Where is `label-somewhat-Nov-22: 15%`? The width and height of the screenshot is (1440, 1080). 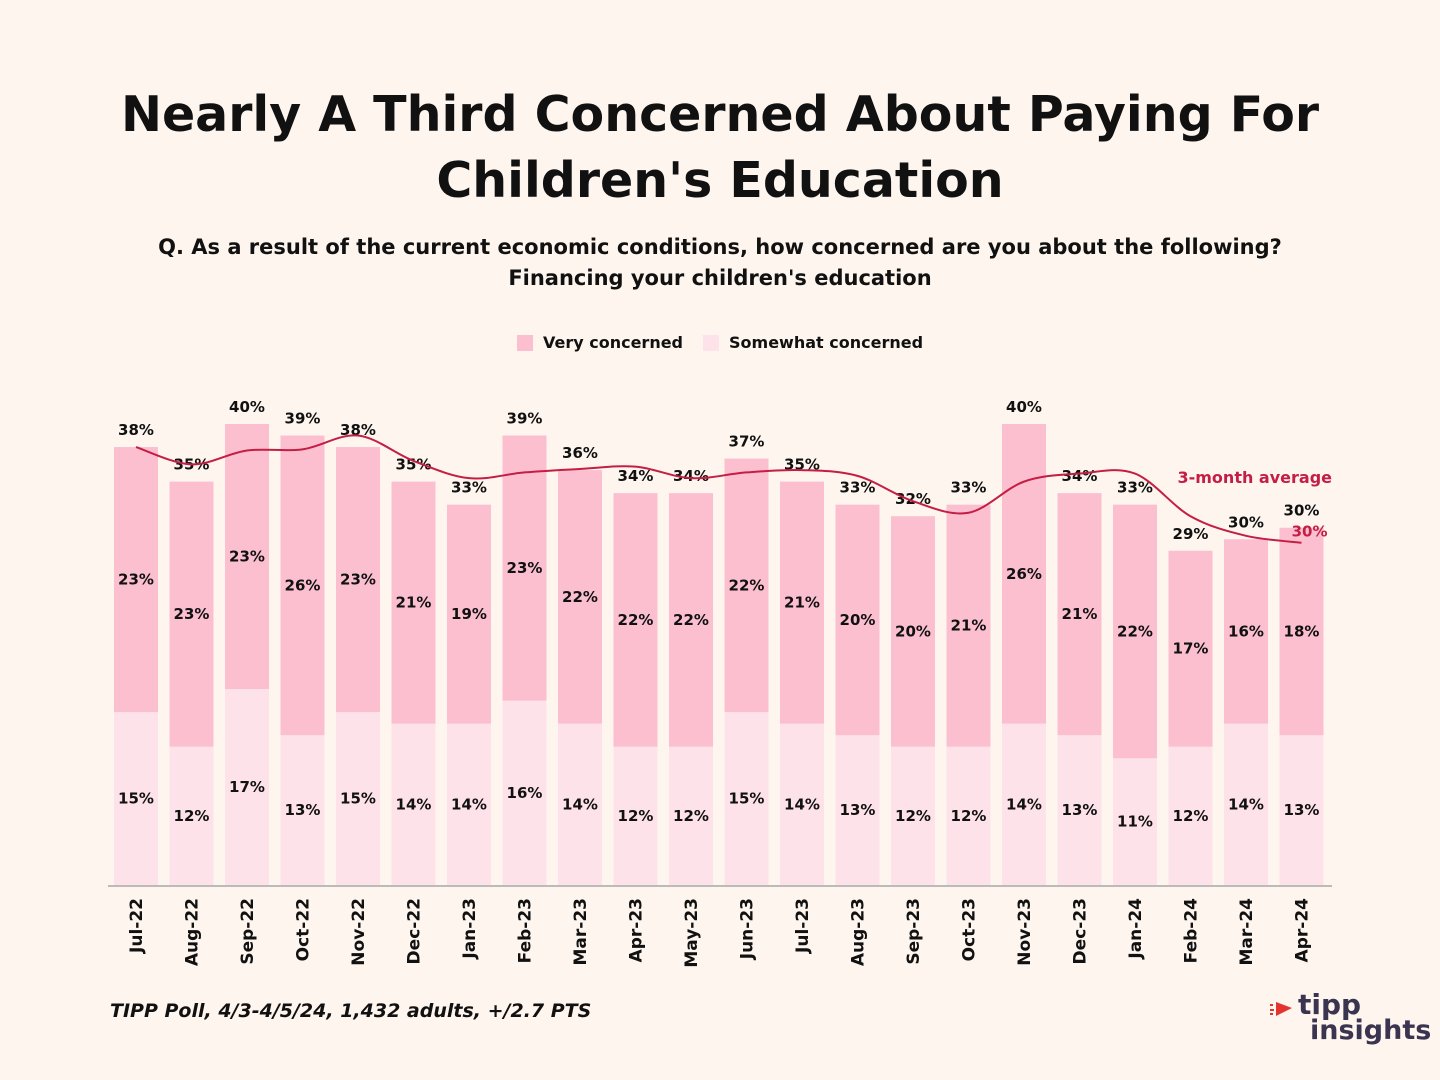
label-somewhat-Nov-22: 15% is located at coordinates (358, 799).